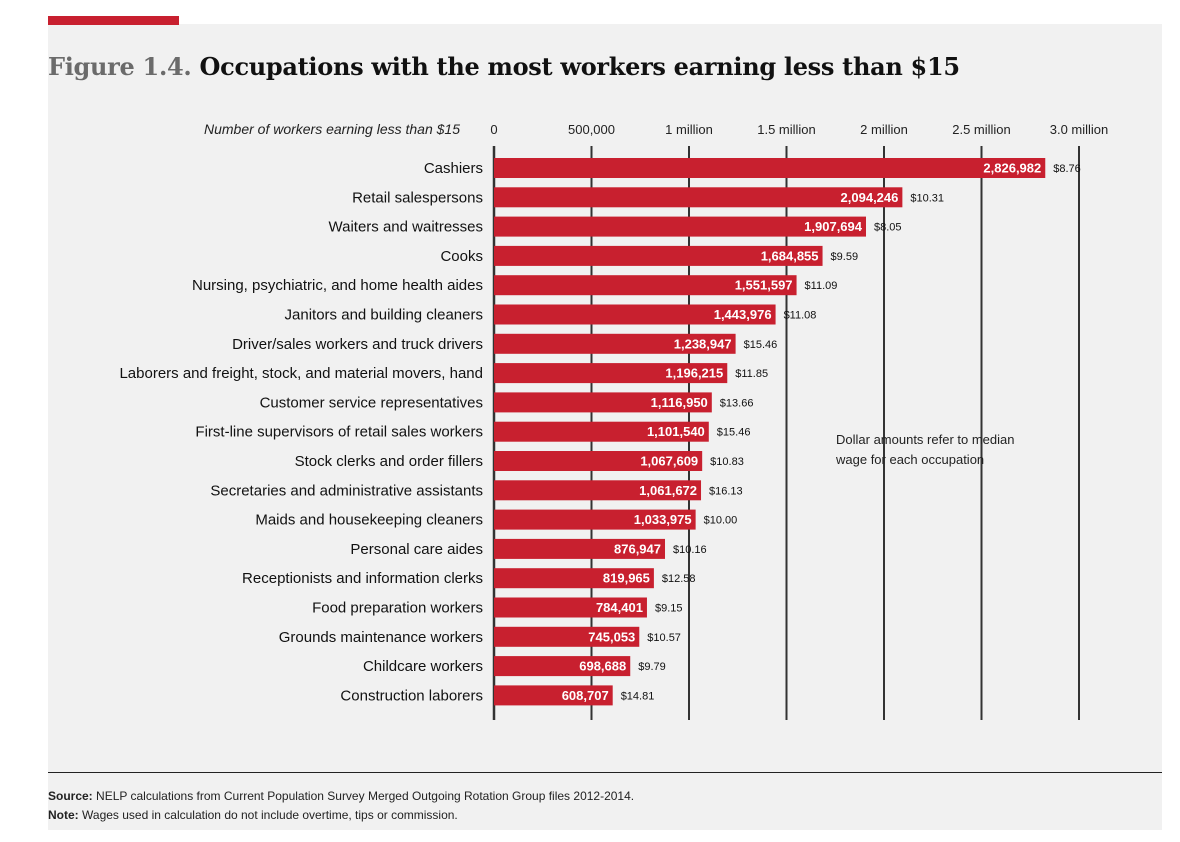  What do you see at coordinates (397, 608) in the screenshot?
I see `category-label: Food preparation workers` at bounding box center [397, 608].